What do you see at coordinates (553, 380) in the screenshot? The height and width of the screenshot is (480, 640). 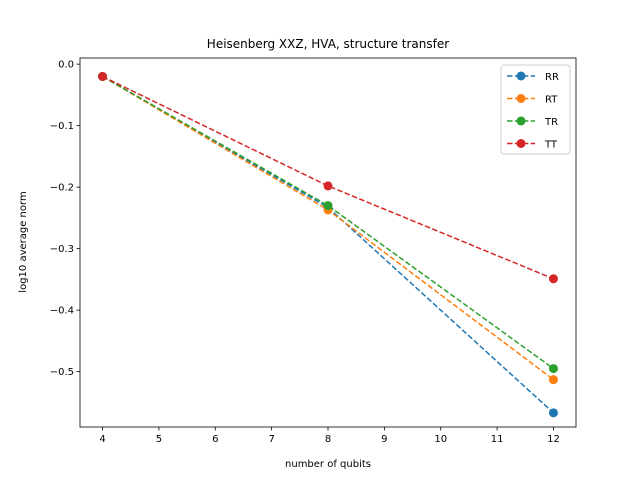 I see `data-point-rt` at bounding box center [553, 380].